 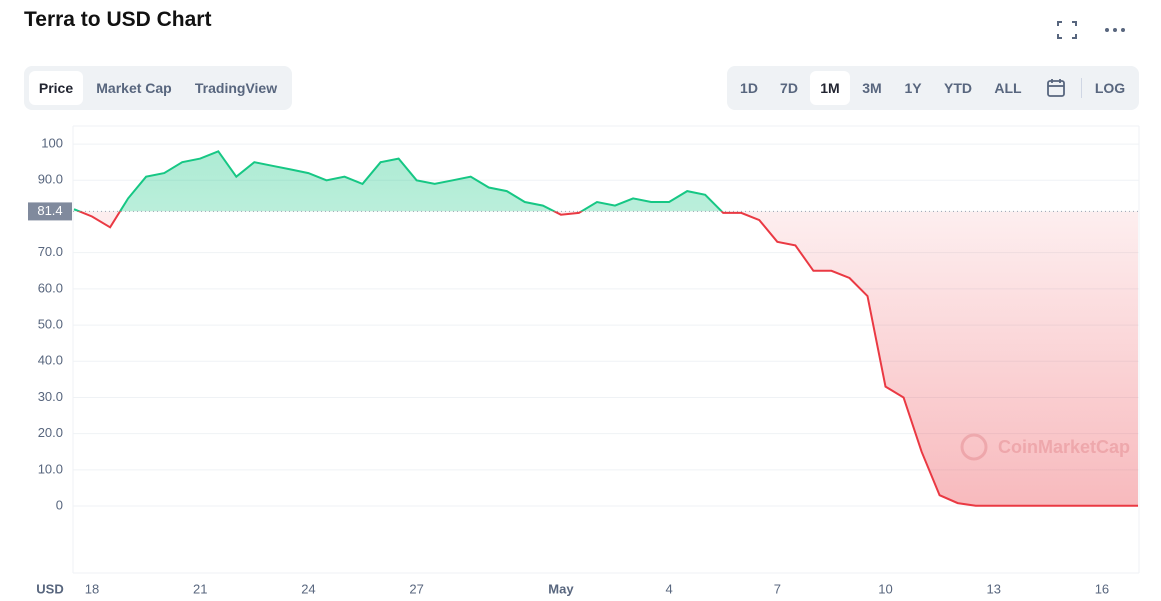 What do you see at coordinates (50, 251) in the screenshot?
I see `y-tick-label: 70.0` at bounding box center [50, 251].